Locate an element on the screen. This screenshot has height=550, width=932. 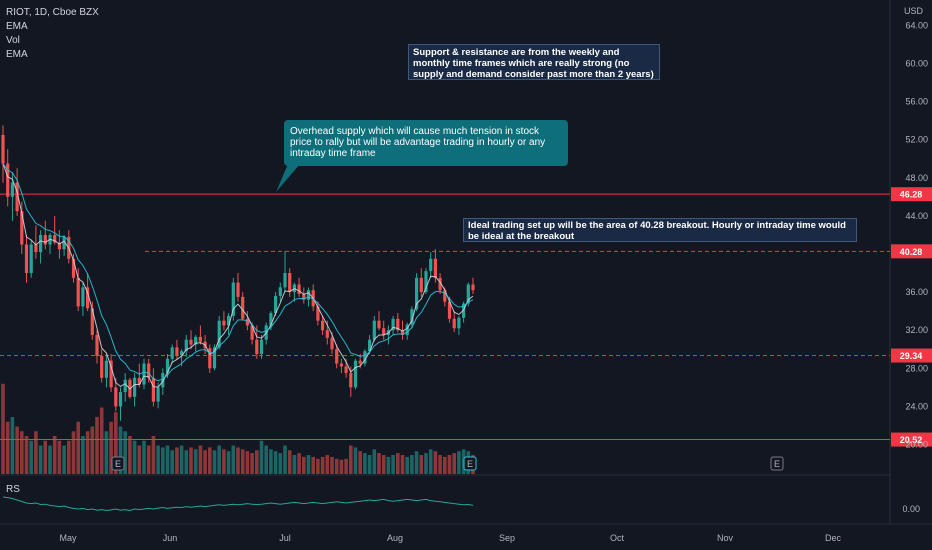
callout-pointer is located at coordinates (288, 178).